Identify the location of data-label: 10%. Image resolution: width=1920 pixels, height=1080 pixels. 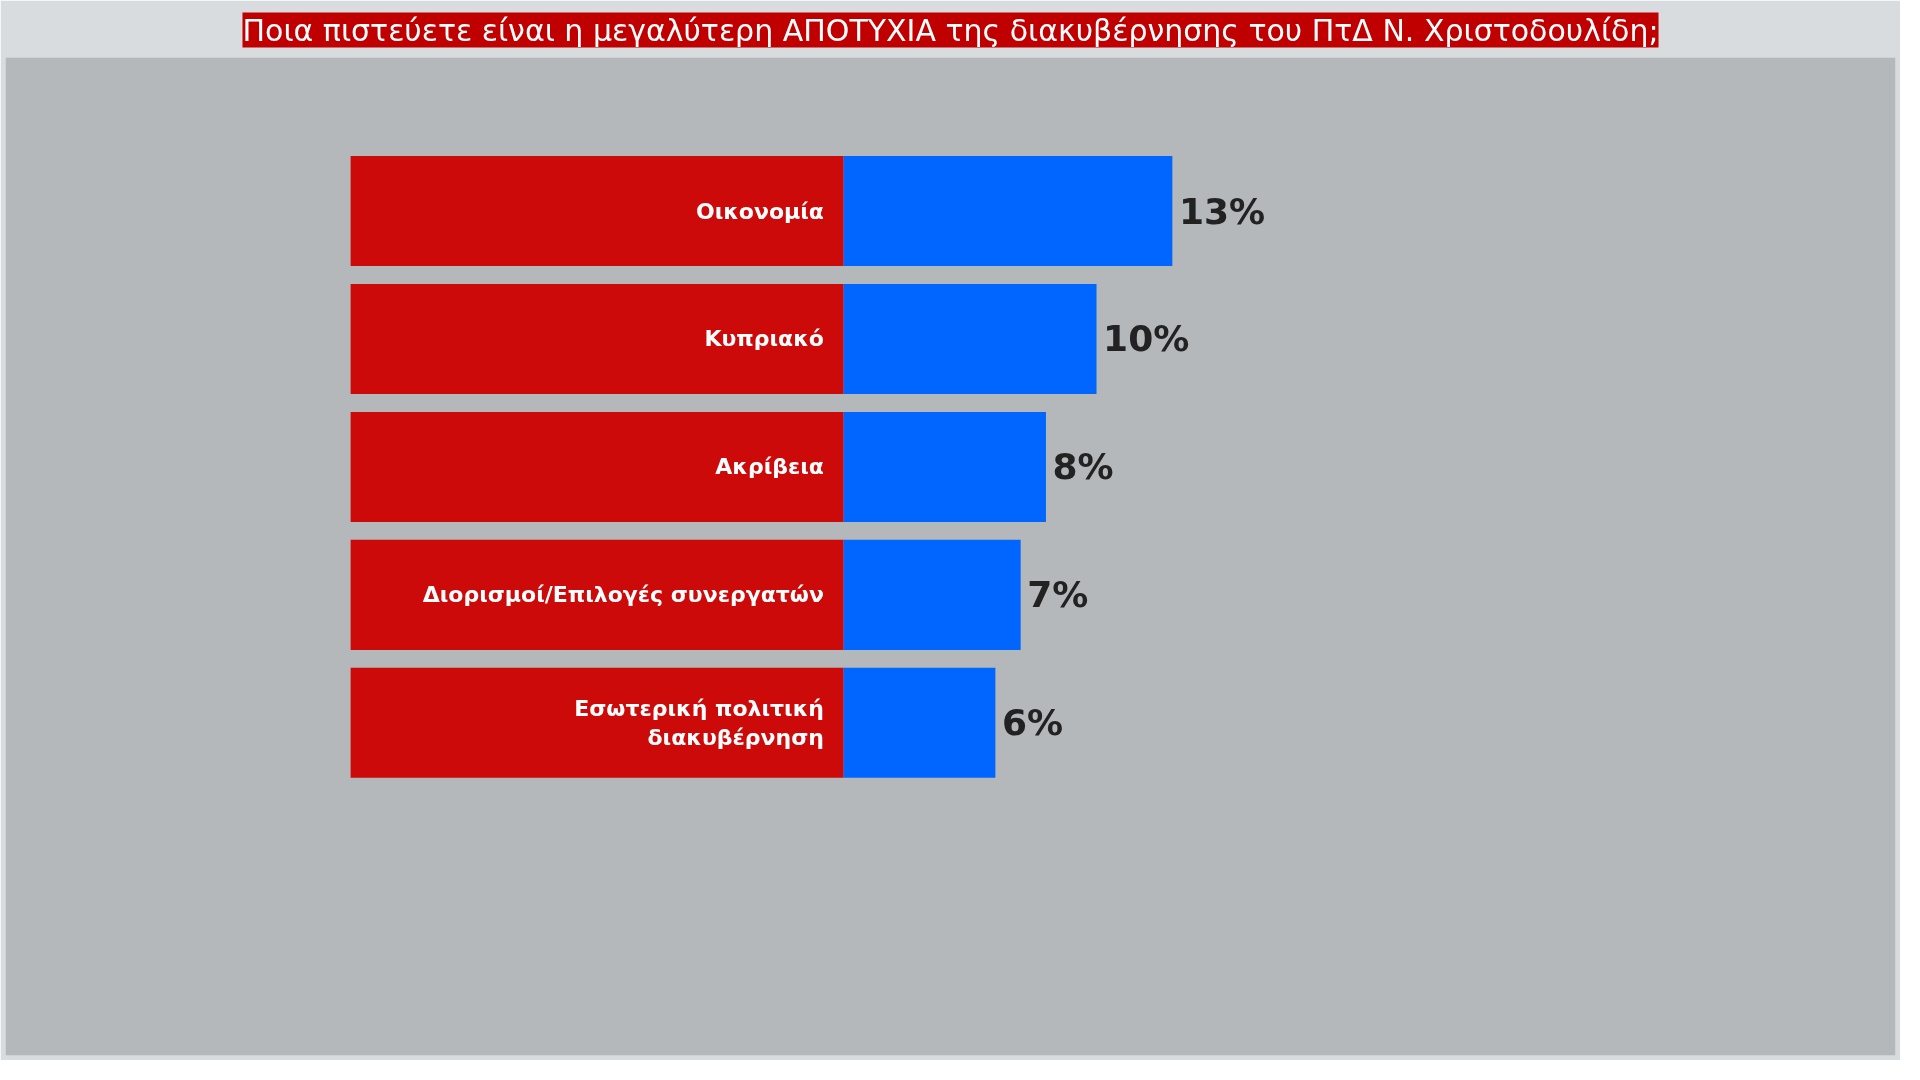
(1146, 339).